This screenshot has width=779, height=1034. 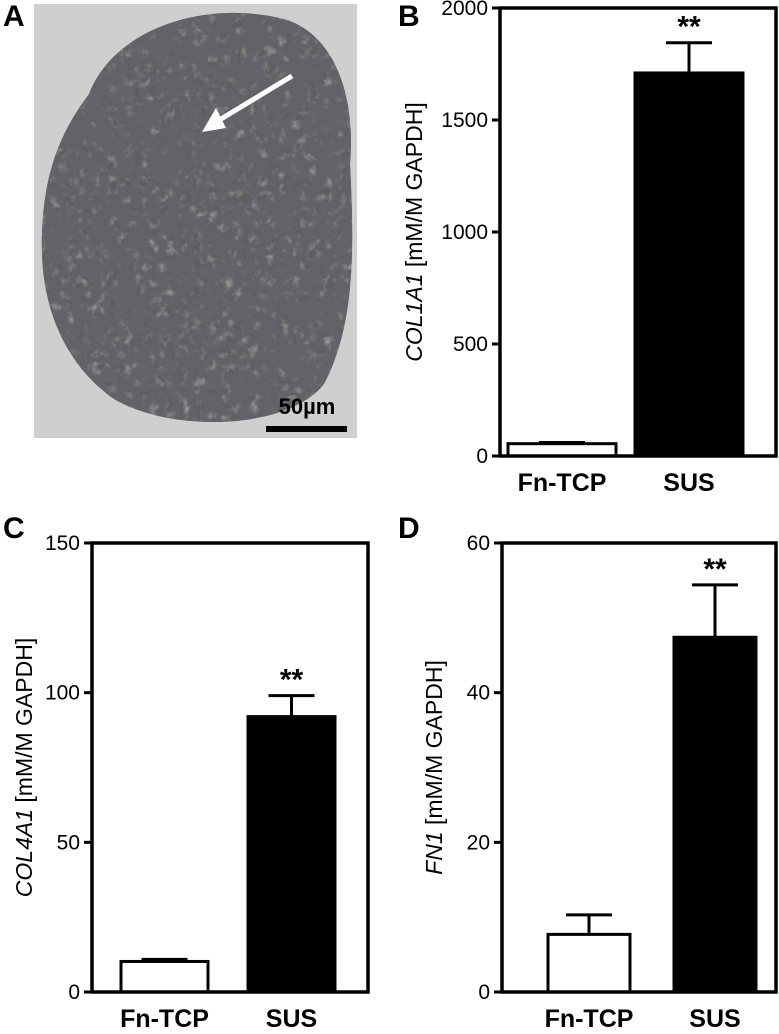 I want to click on panel-letter-b: B, so click(x=409, y=16).